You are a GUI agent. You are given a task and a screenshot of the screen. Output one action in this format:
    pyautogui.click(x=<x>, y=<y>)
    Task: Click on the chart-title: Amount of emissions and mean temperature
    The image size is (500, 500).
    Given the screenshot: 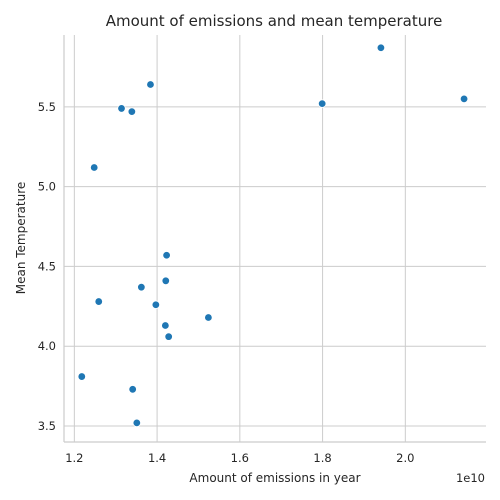 What is the action you would take?
    pyautogui.click(x=274, y=21)
    